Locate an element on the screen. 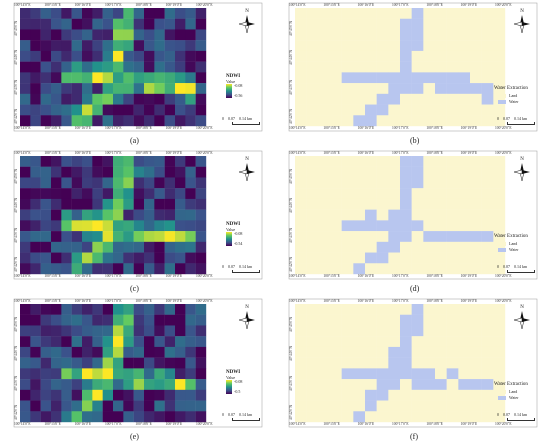 This screenshot has height=444, width=550. legend-water-row: Water is located at coordinates (511, 250).